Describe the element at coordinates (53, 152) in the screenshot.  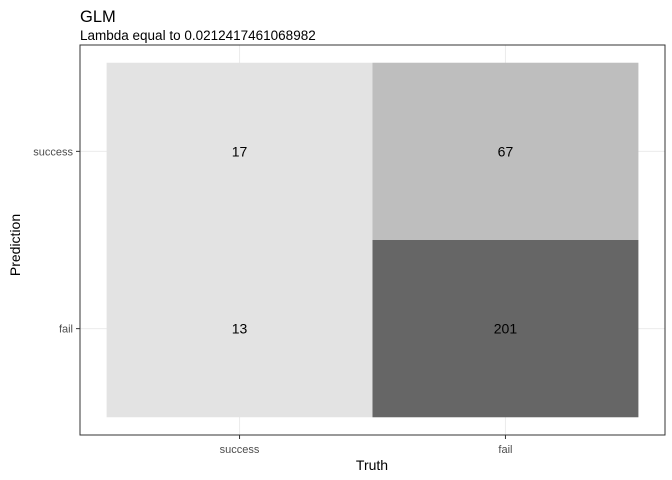
I see `y-tick-label: success` at that location.